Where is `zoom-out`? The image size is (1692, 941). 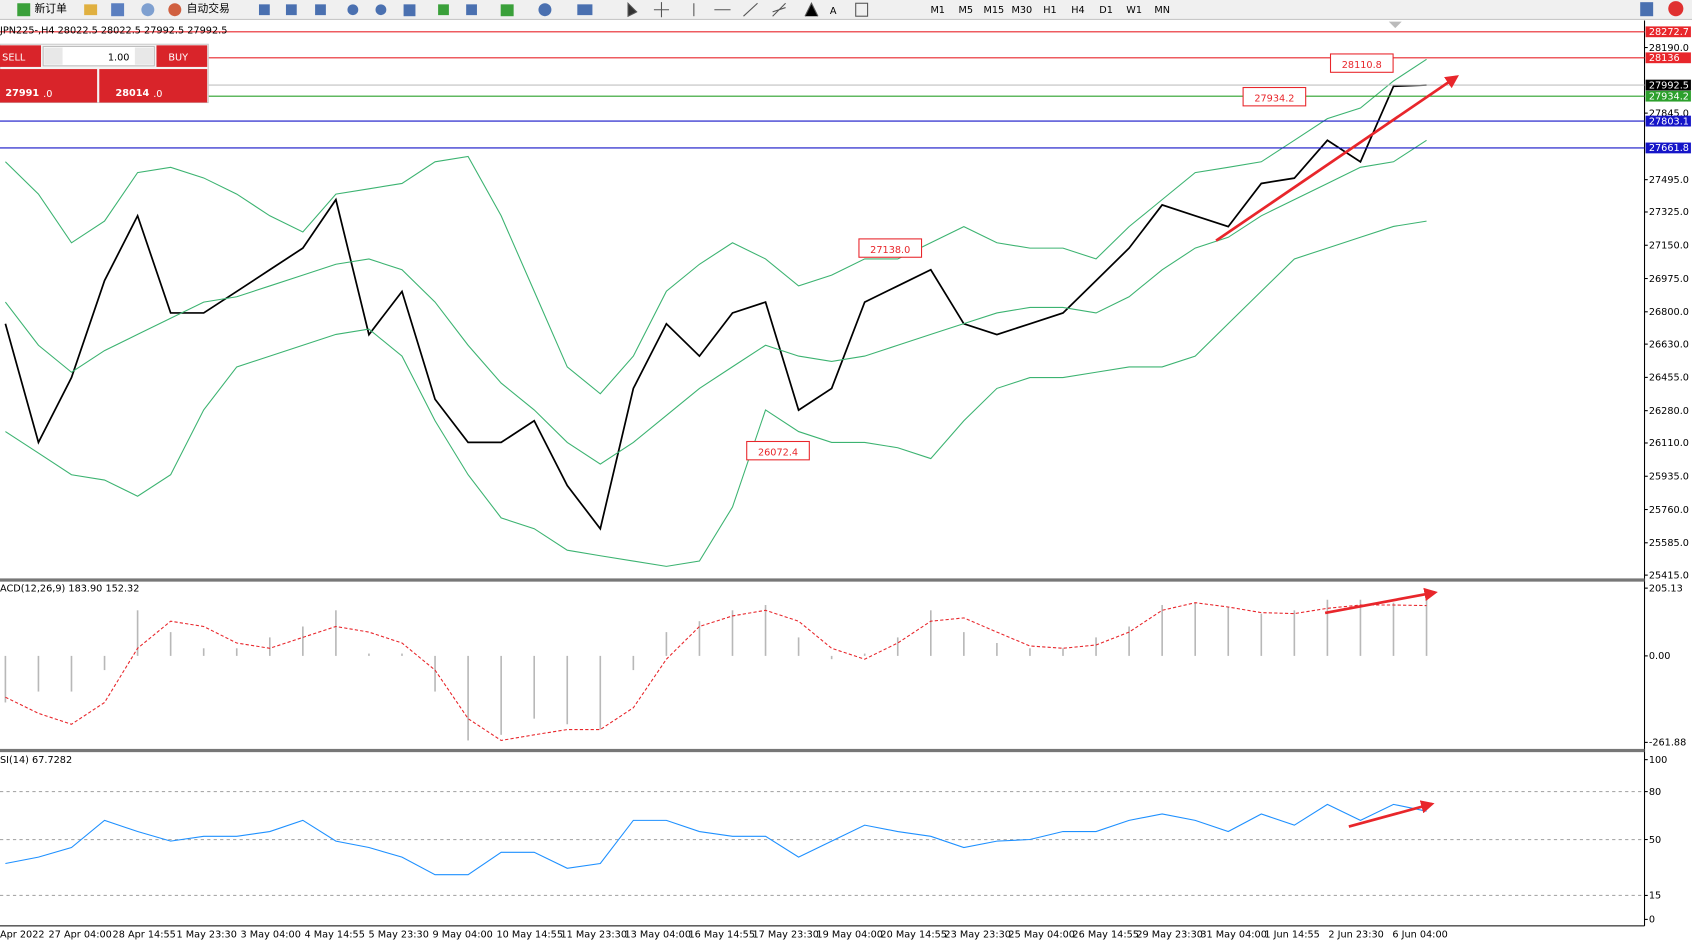
zoom-out is located at coordinates (381, 10).